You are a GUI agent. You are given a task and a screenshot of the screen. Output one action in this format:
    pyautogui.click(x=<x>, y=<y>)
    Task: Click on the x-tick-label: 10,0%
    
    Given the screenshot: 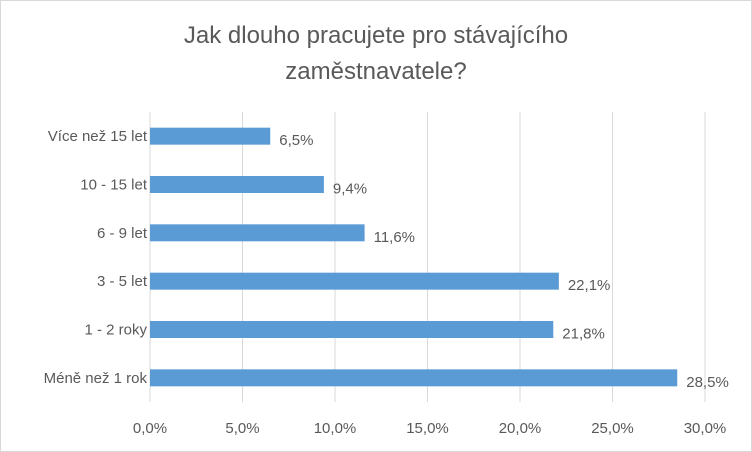 What is the action you would take?
    pyautogui.click(x=335, y=428)
    